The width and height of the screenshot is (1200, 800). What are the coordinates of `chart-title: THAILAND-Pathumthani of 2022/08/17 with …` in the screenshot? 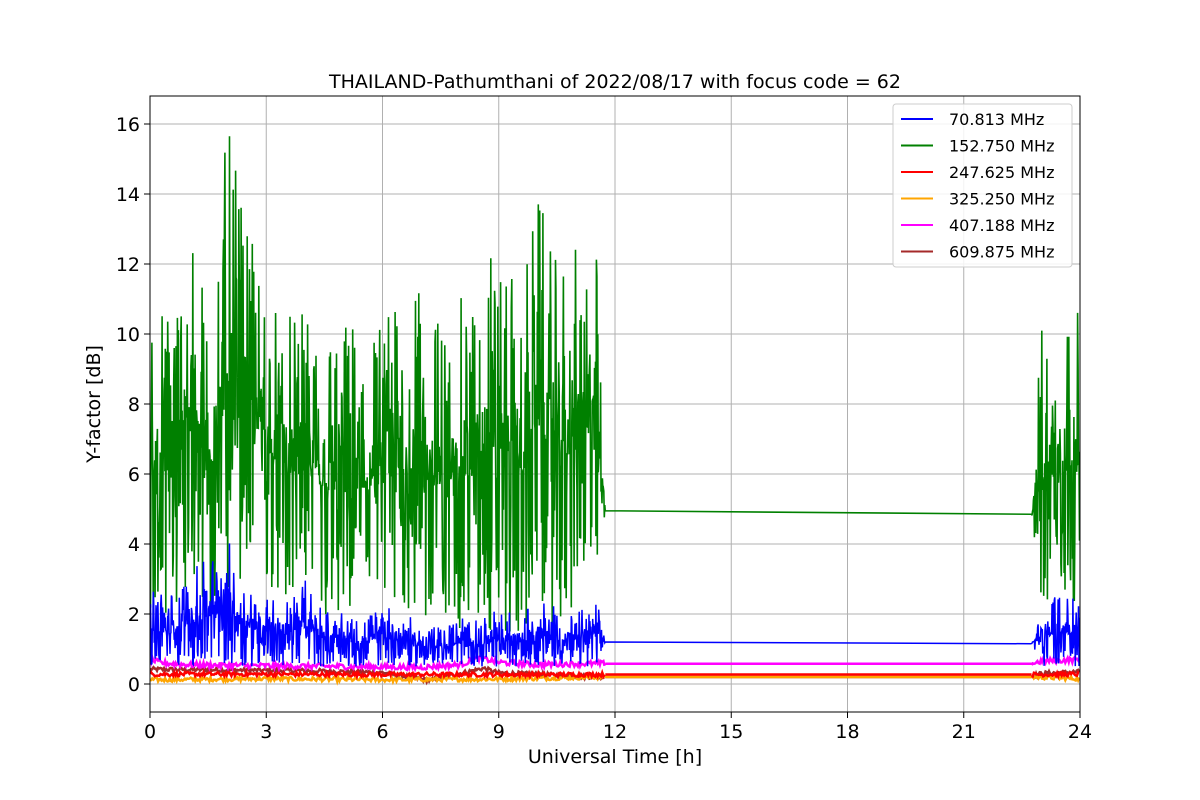 It's located at (614, 82).